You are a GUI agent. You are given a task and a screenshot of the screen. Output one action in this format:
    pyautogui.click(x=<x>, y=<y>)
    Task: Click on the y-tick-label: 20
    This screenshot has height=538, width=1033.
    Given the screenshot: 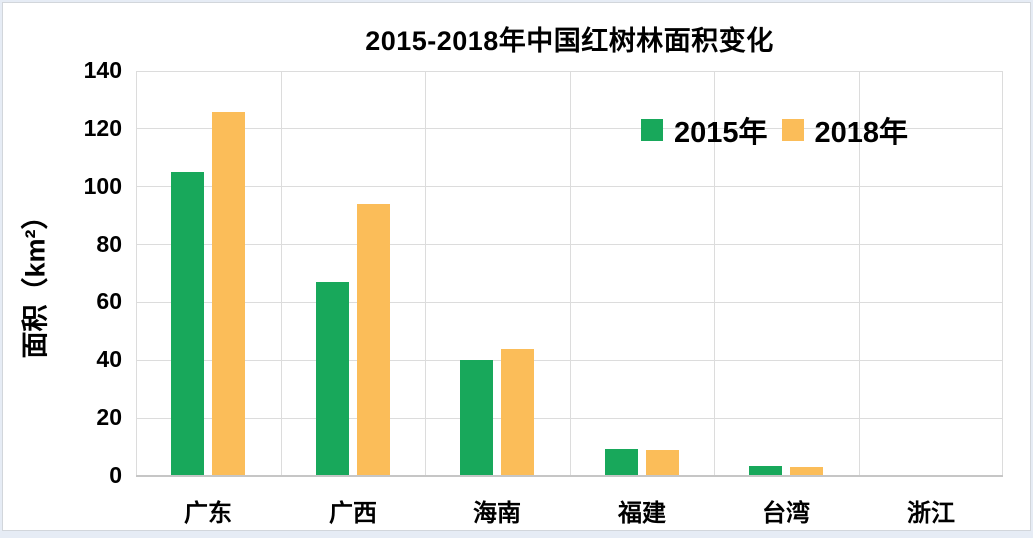 What is the action you would take?
    pyautogui.click(x=109, y=417)
    